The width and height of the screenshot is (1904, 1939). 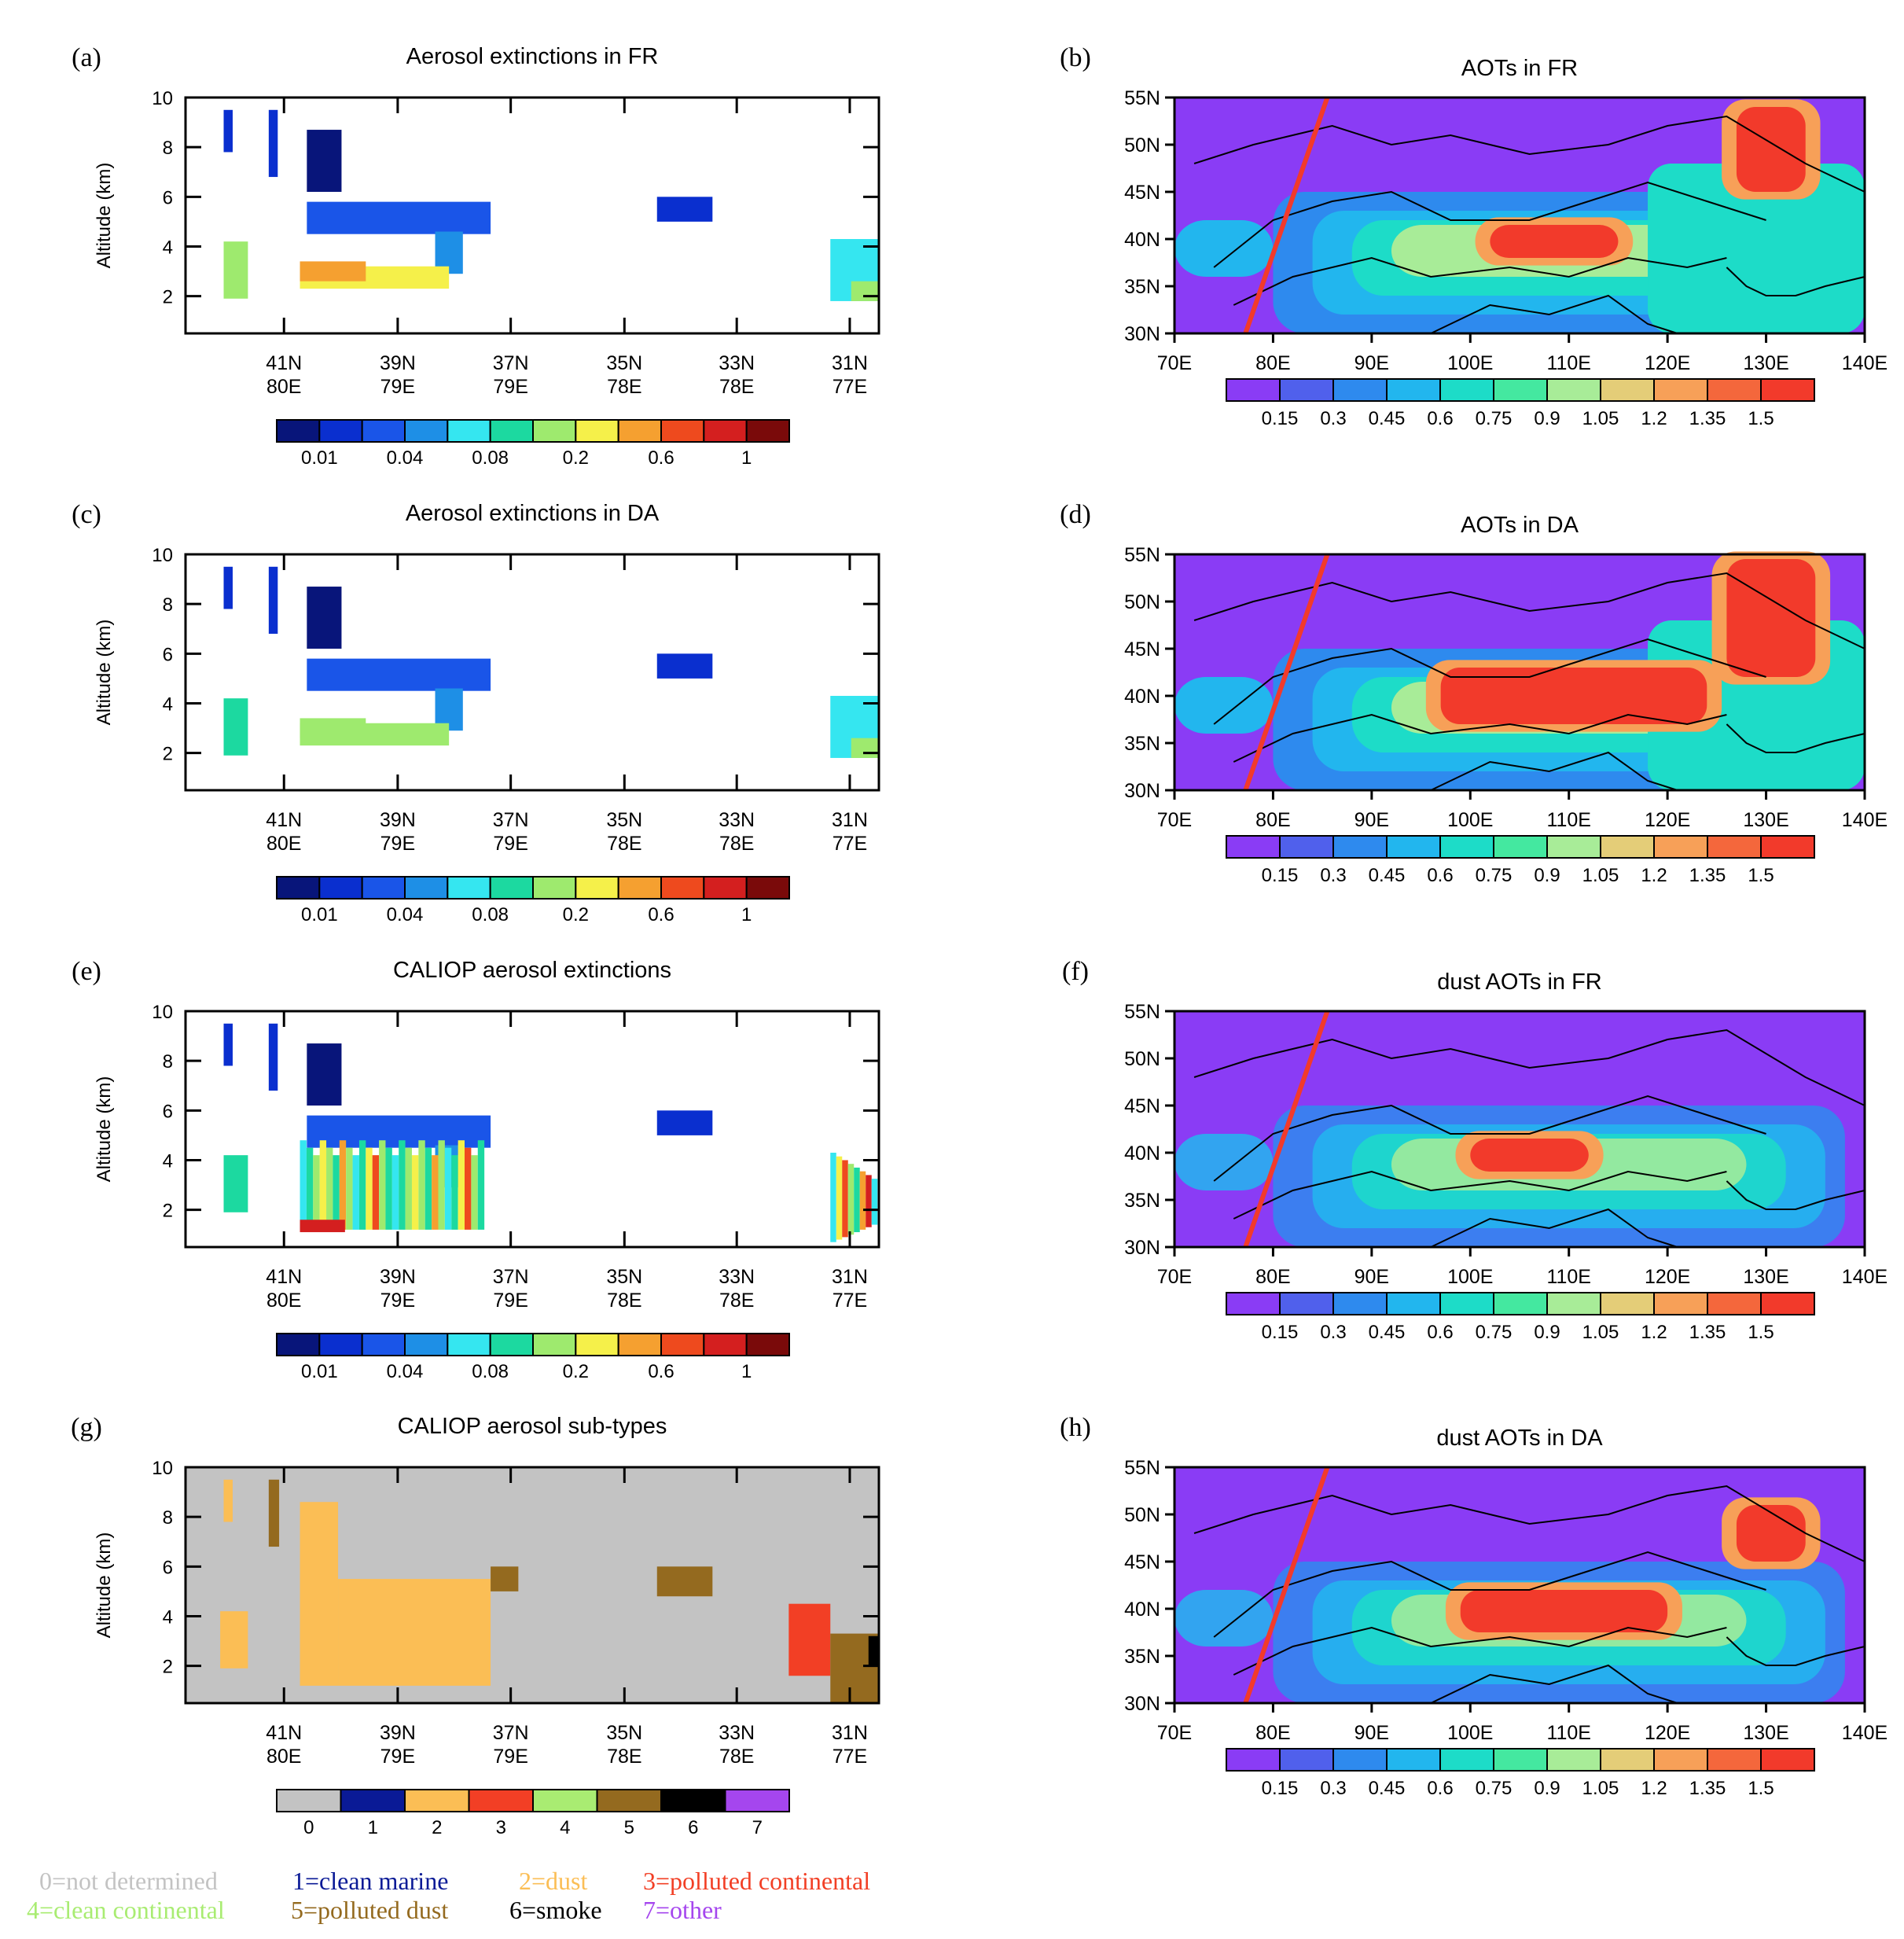 What do you see at coordinates (319, 1594) in the screenshot?
I see `dust-cell` at bounding box center [319, 1594].